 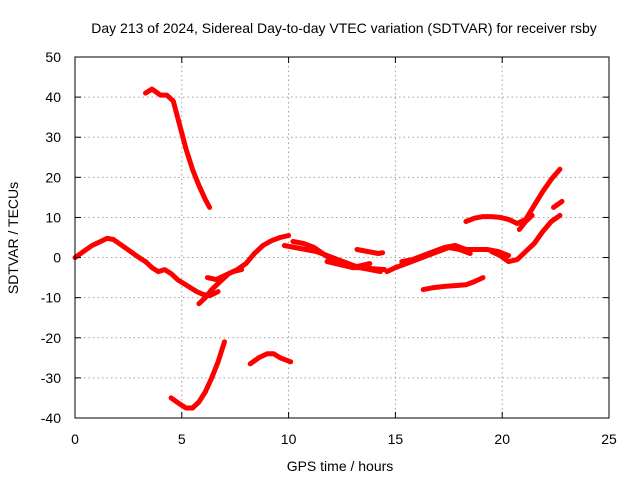 What do you see at coordinates (609, 439) in the screenshot?
I see `x-tick-label: 25` at bounding box center [609, 439].